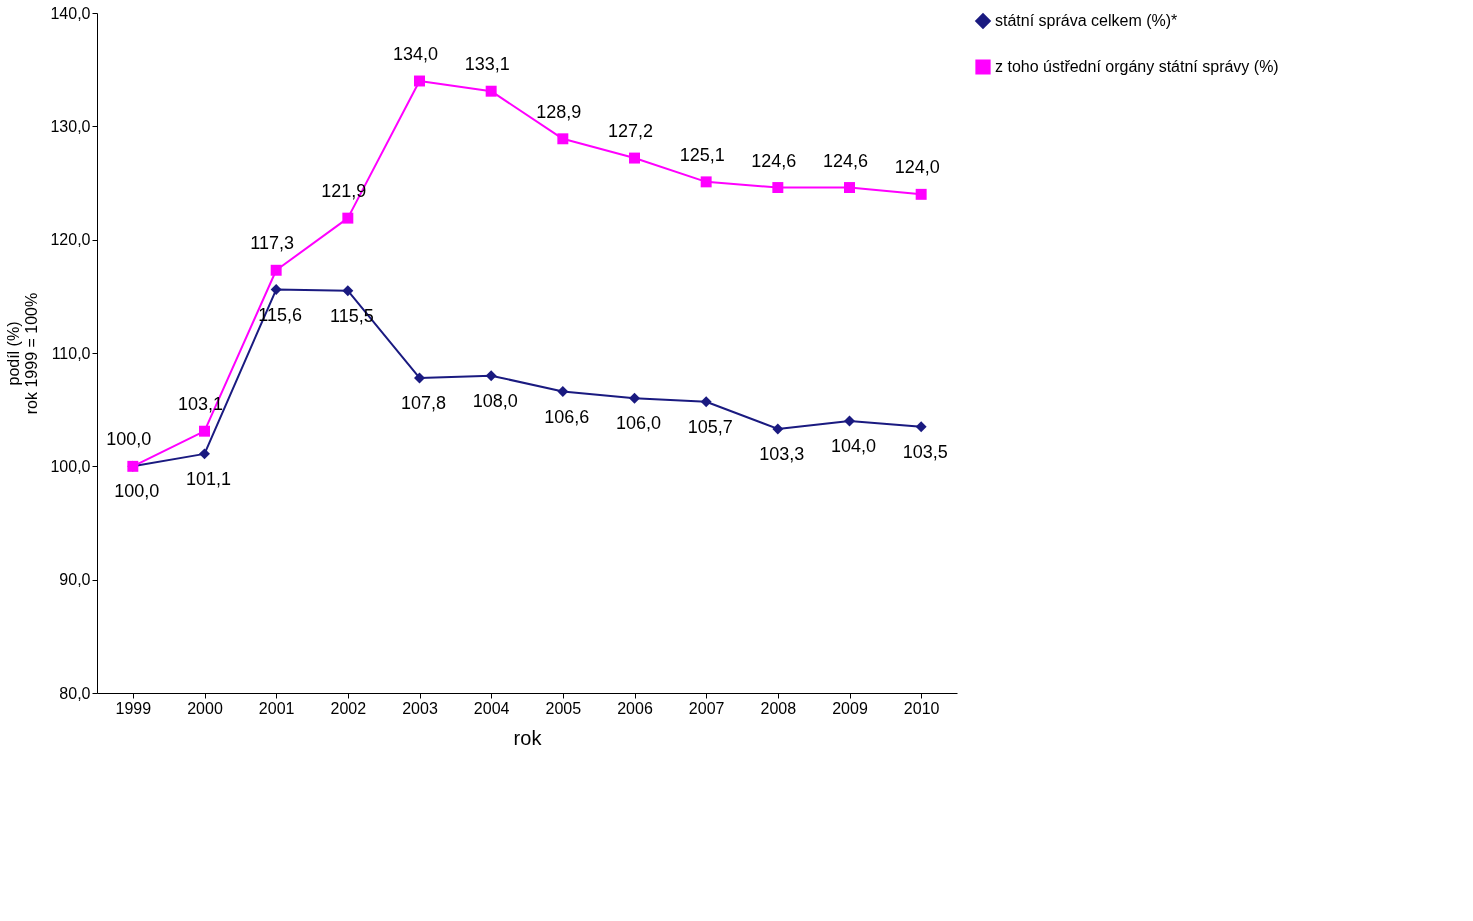 The width and height of the screenshot is (1473, 921). What do you see at coordinates (782, 453) in the screenshot?
I see `data-label: 103,3` at bounding box center [782, 453].